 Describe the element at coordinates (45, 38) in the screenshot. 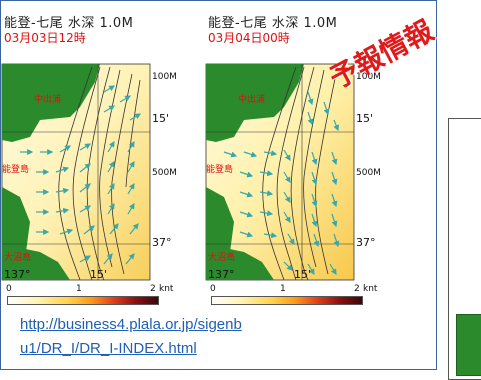

I see `map-date: 03月03日12時` at that location.